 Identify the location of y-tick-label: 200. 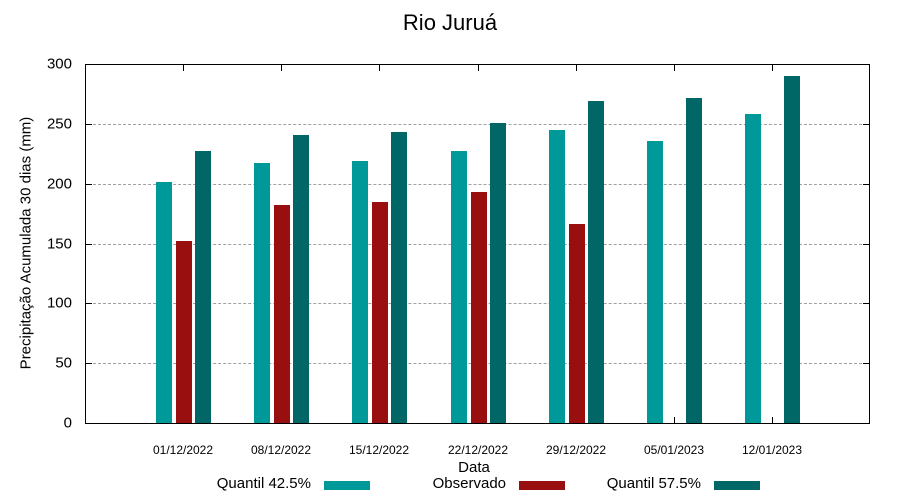
(59, 184).